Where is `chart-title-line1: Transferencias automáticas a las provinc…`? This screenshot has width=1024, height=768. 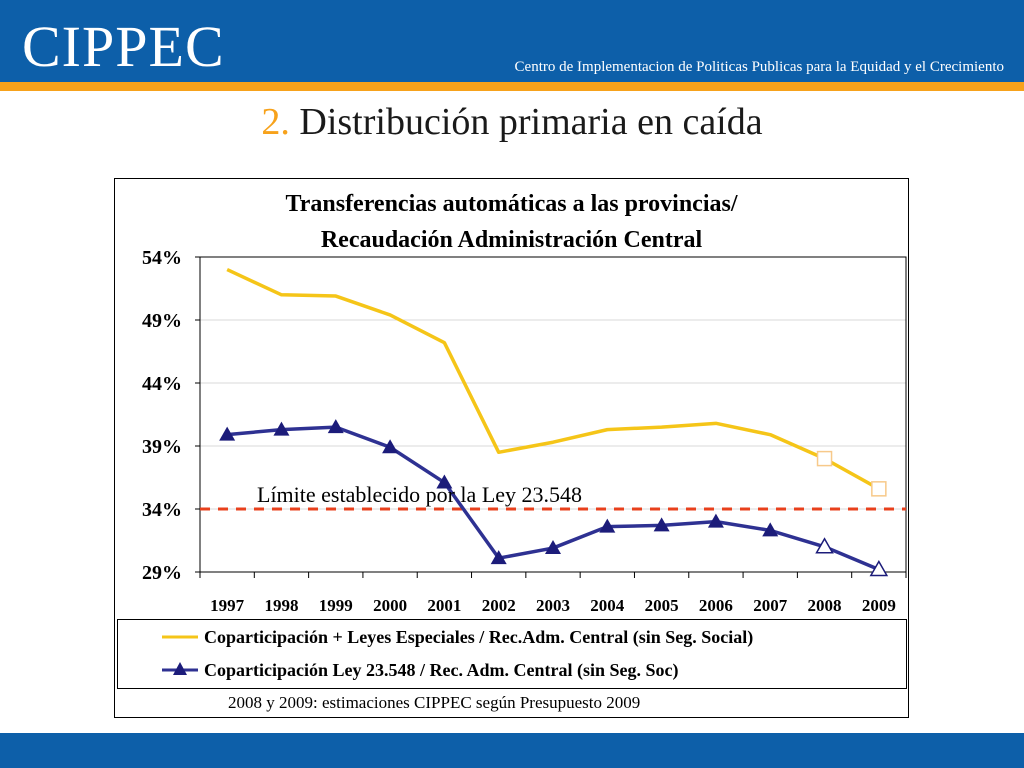 chart-title-line1: Transferencias automáticas a las provinc… is located at coordinates (511, 204).